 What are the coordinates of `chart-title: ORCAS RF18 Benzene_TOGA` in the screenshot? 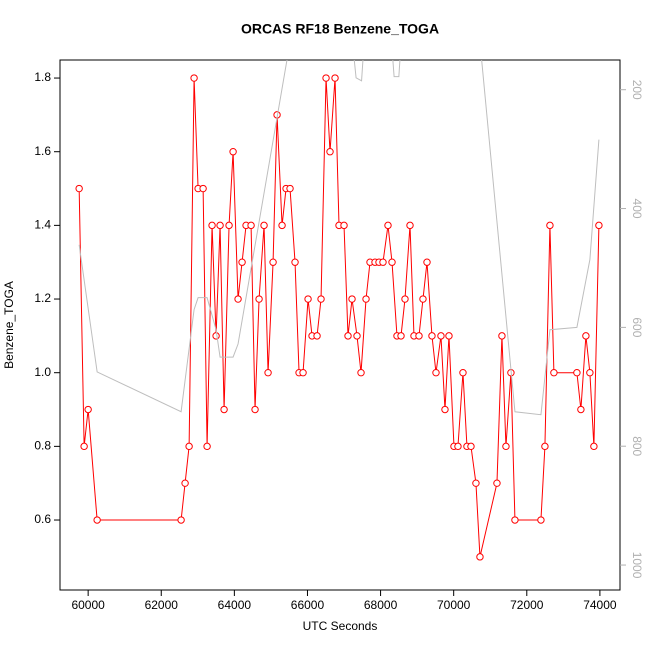 It's located at (340, 29).